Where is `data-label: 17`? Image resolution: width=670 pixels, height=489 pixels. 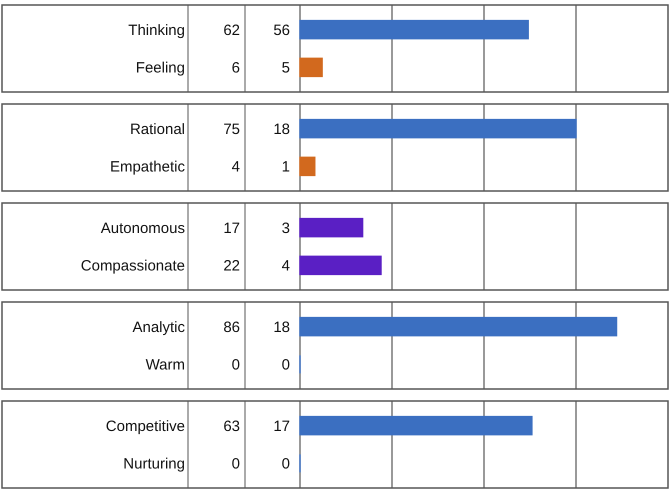
data-label: 17 is located at coordinates (231, 228).